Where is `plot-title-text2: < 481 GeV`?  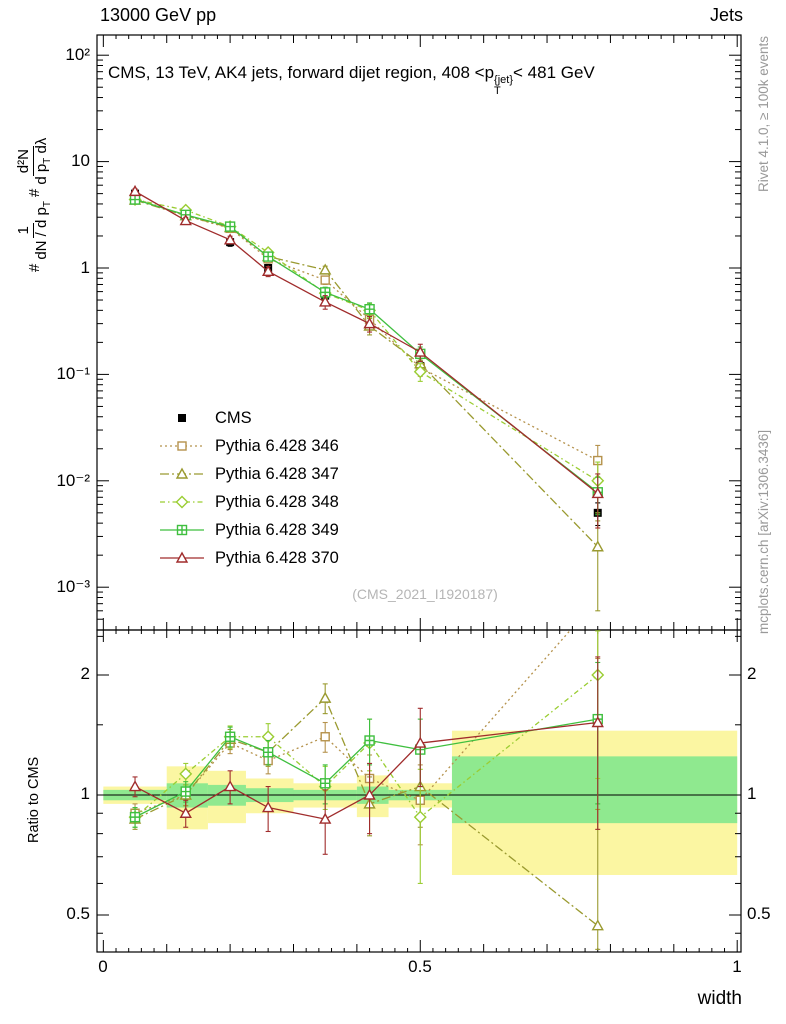
plot-title-text2: < 481 GeV is located at coordinates (554, 72).